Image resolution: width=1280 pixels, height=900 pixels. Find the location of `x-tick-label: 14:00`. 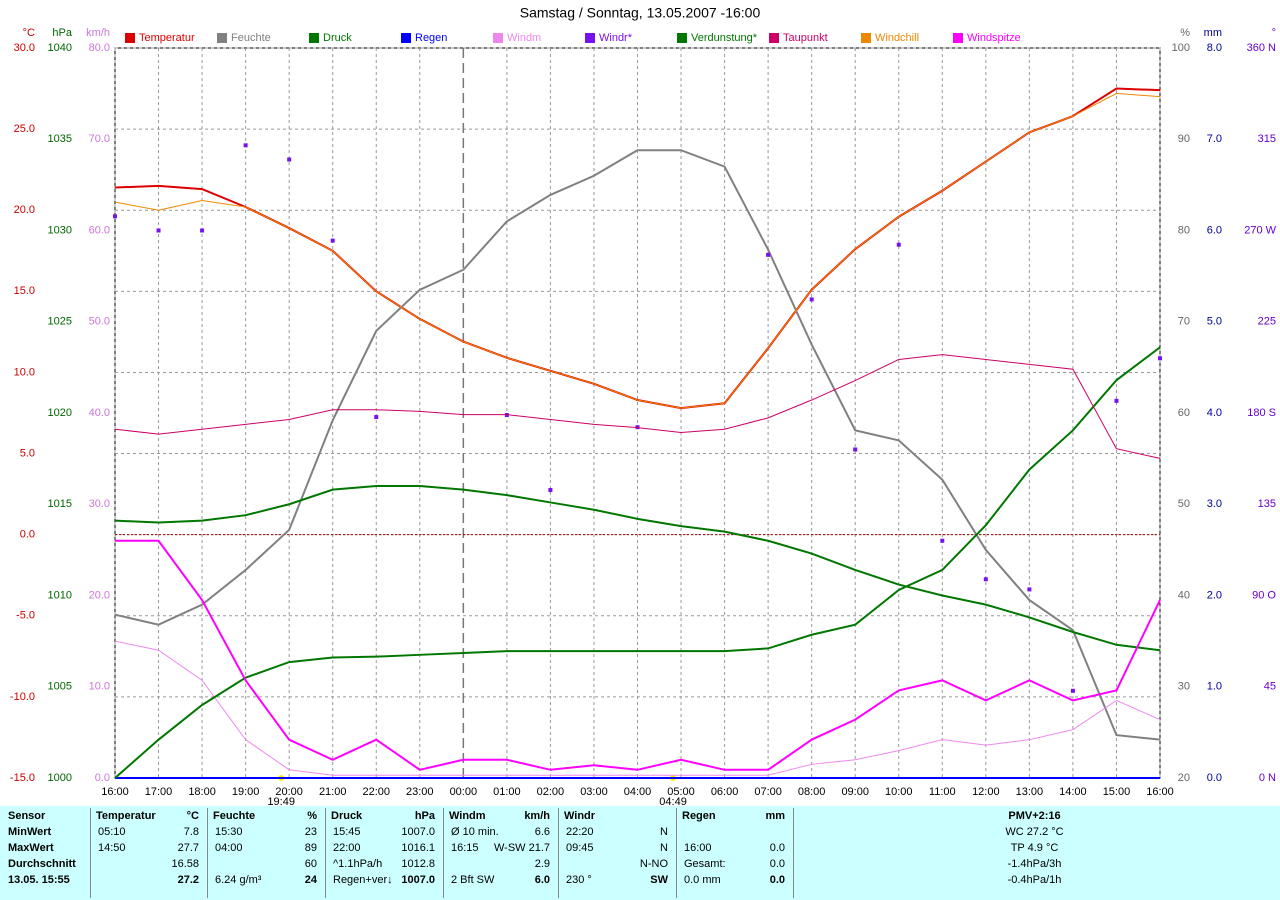

x-tick-label: 14:00 is located at coordinates (1073, 792).